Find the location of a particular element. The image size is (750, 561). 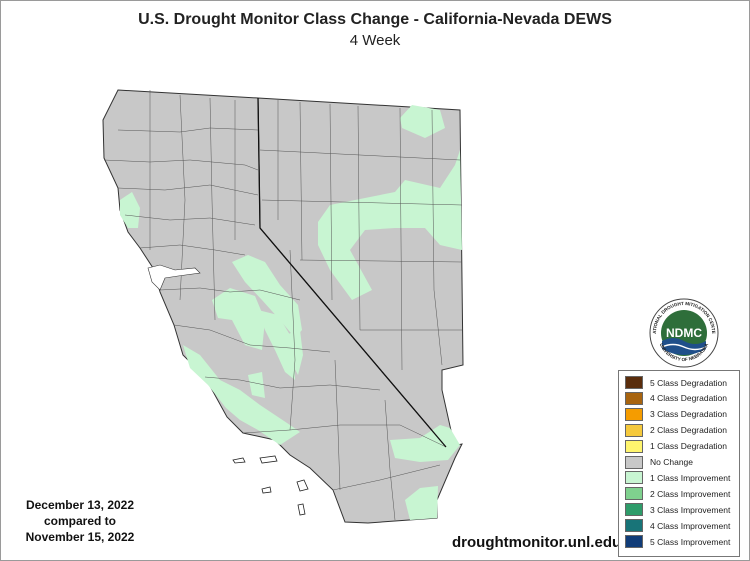

legend-label: 2 Class Degradation is located at coordinates (689, 430).